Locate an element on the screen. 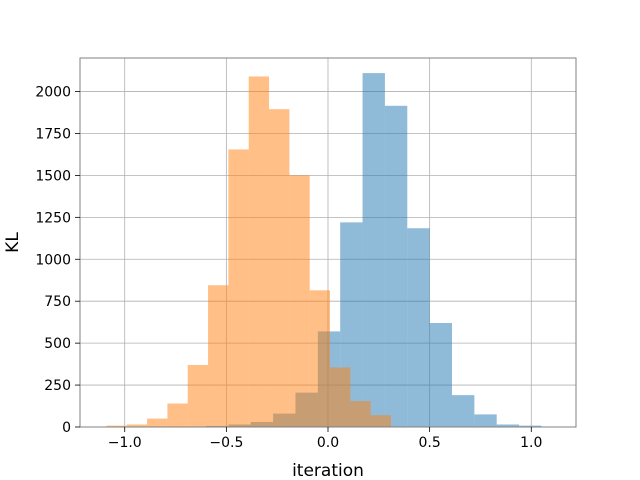 The height and width of the screenshot is (480, 640). y-tick-label: 250 is located at coordinates (57, 386).